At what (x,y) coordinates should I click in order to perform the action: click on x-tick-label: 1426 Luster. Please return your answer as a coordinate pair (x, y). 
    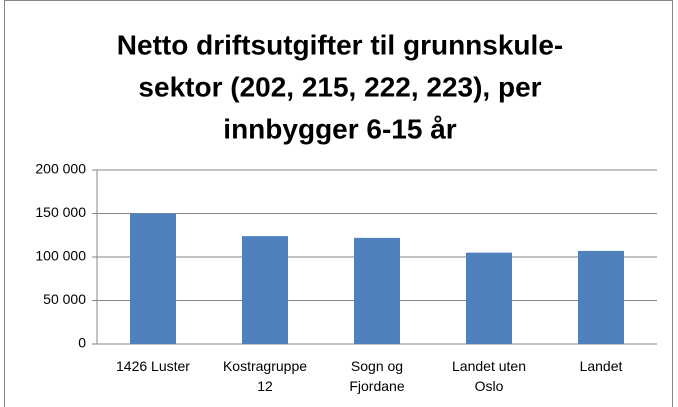
    Looking at the image, I should click on (153, 366).